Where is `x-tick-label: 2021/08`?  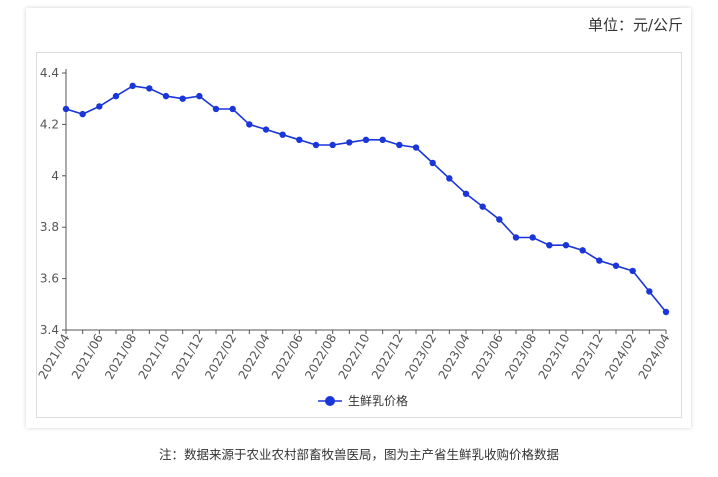
x-tick-label: 2021/08 is located at coordinates (120, 357).